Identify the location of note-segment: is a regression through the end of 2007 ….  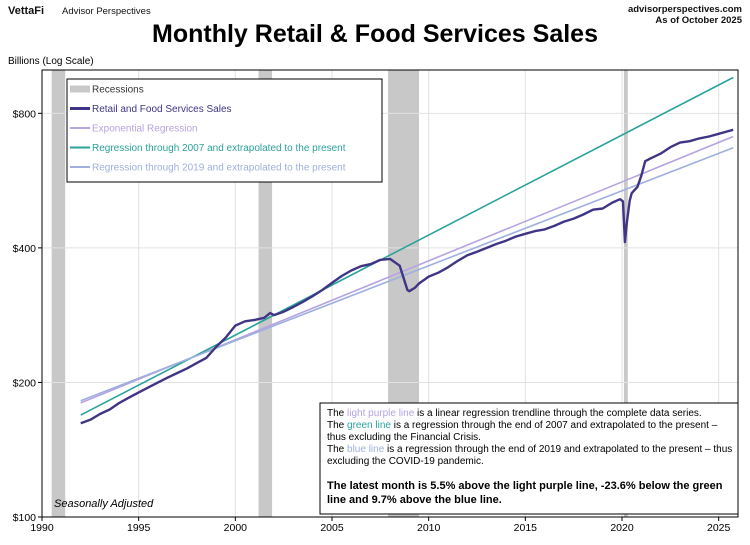
(554, 425).